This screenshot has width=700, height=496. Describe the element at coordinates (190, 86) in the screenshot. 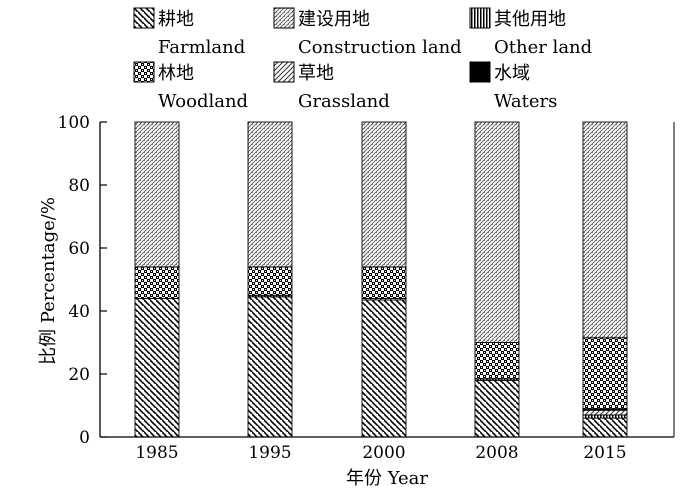

I see `legend-item-woodland: 林地 Woodland` at that location.